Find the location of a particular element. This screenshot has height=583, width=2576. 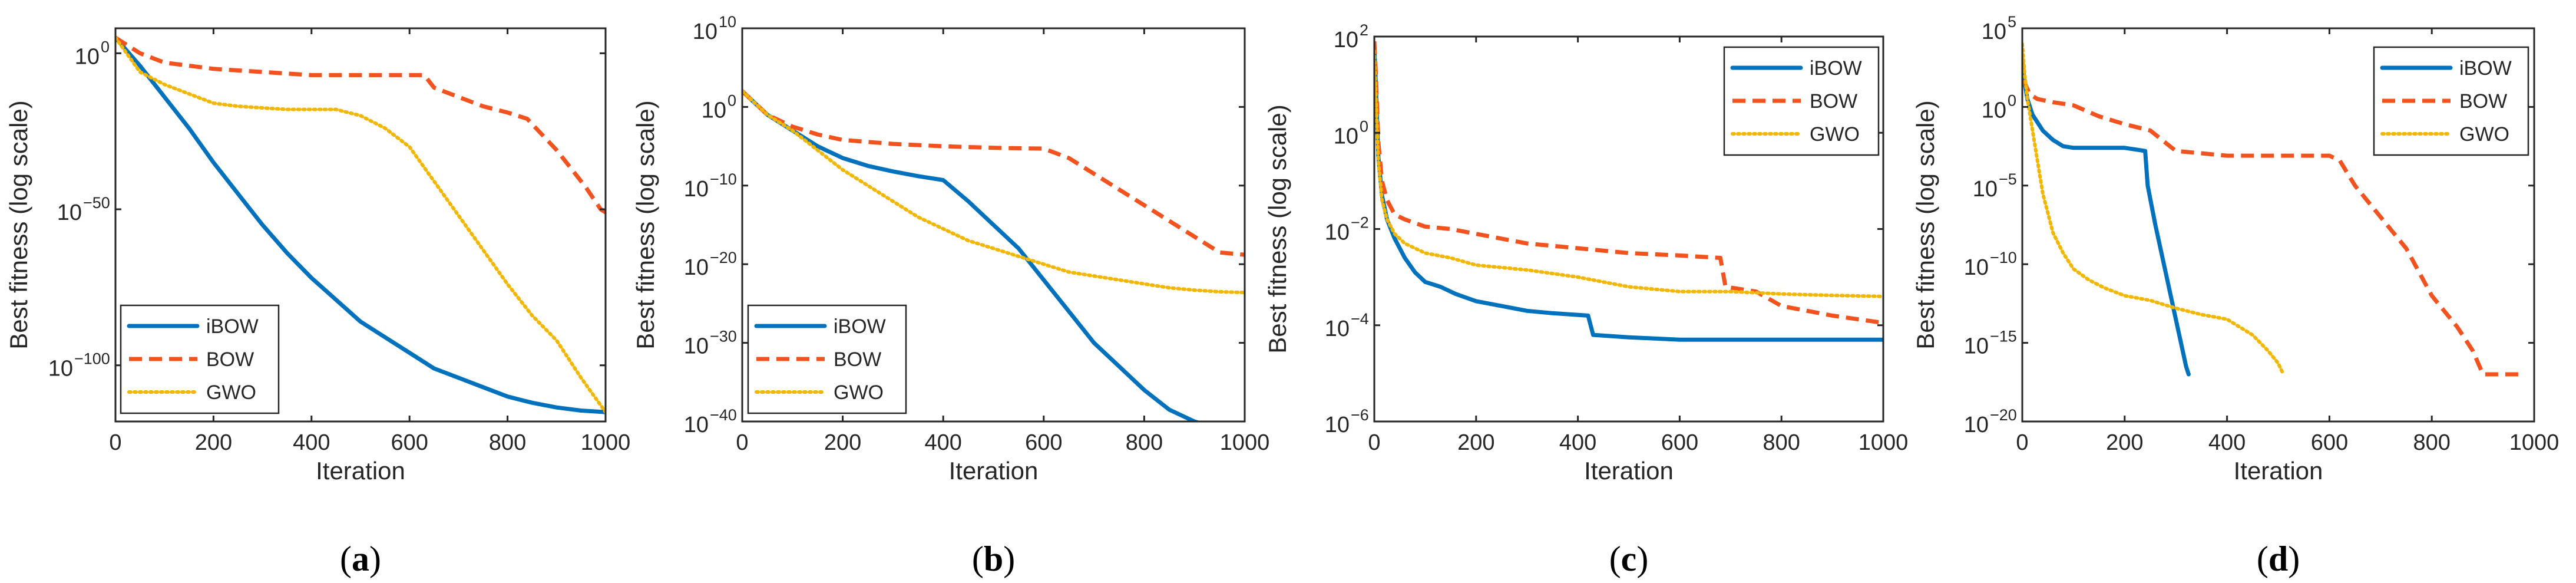

legend-label-ibow-a: iBOW is located at coordinates (232, 326).